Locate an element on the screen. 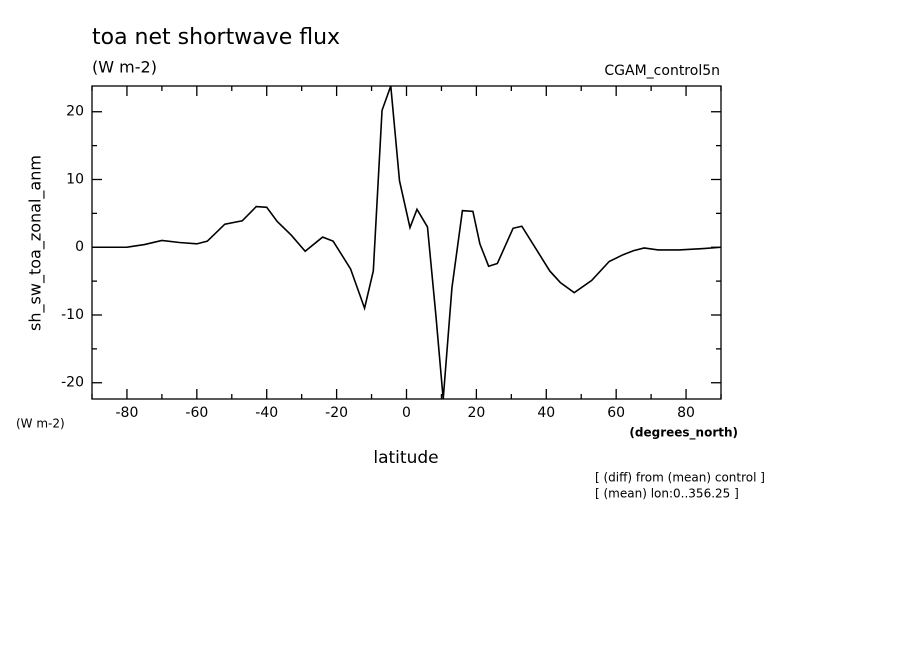 The height and width of the screenshot is (654, 904). x-units: (degrees_north) is located at coordinates (683, 433).